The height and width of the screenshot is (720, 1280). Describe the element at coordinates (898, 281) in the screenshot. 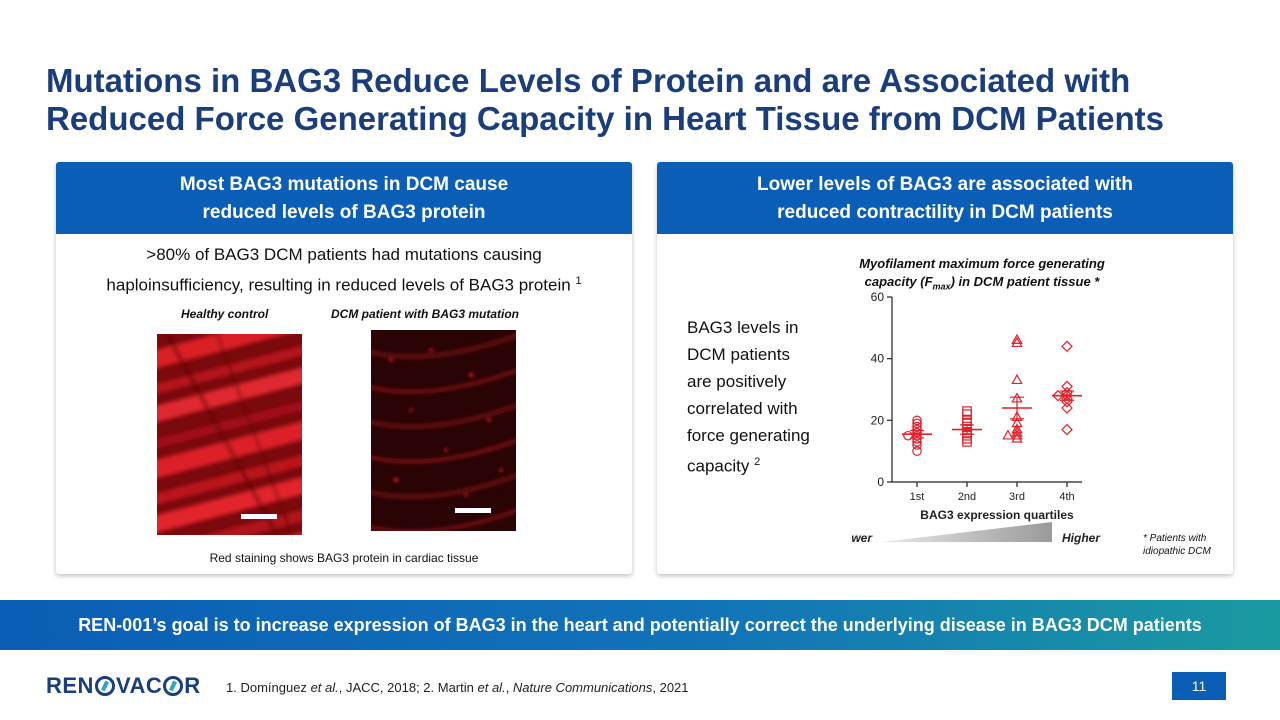

I see `chart-title-line-2-pre: capacity (F` at that location.